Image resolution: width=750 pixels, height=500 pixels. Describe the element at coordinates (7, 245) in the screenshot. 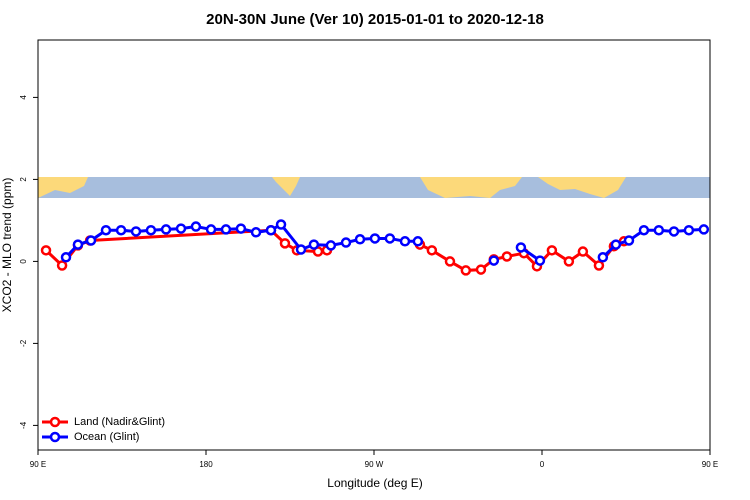

I see `y-axis-label: XCO2 - MLO trend (ppm)` at that location.